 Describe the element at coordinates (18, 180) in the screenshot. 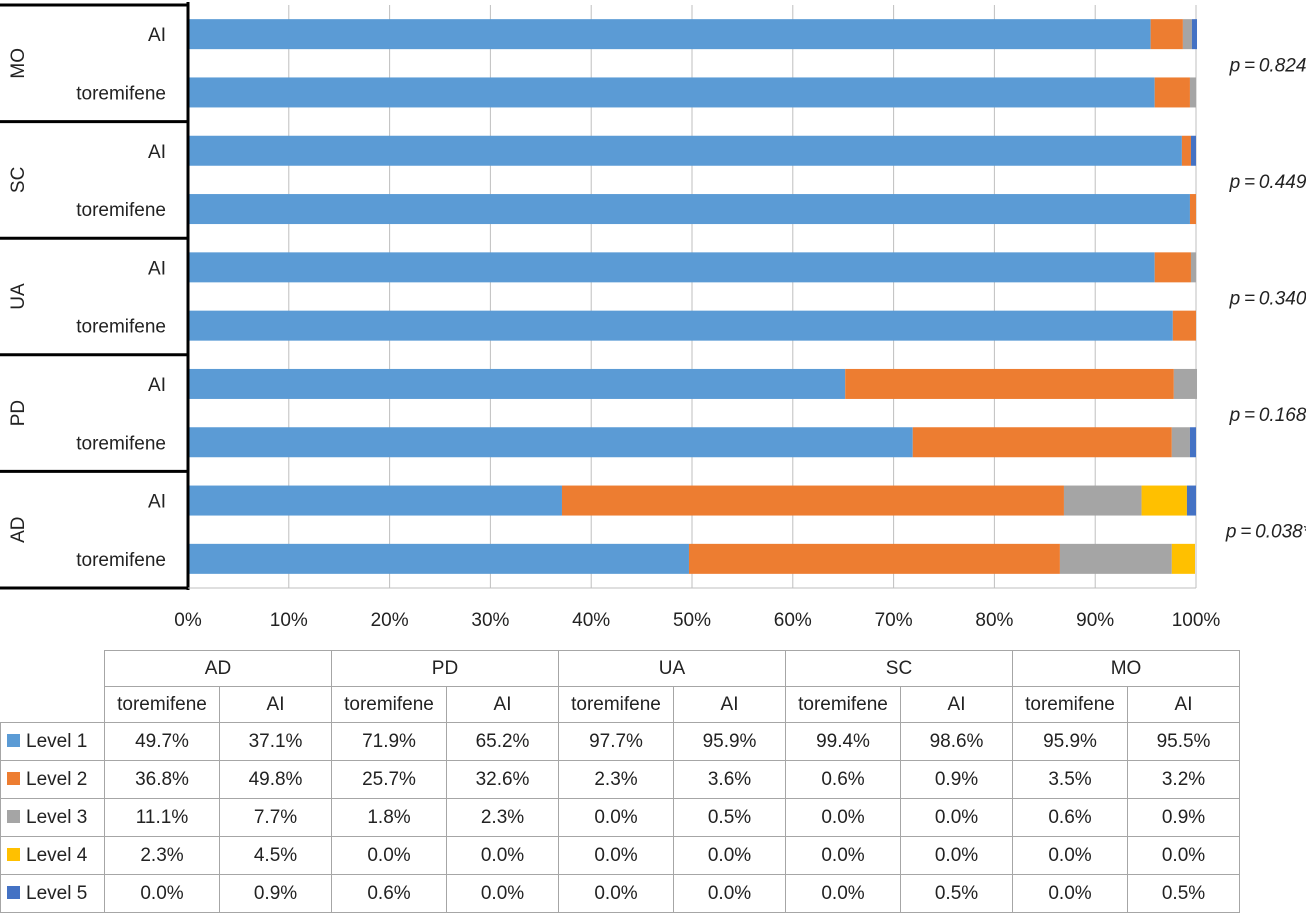

I see `group-label: SC` at that location.